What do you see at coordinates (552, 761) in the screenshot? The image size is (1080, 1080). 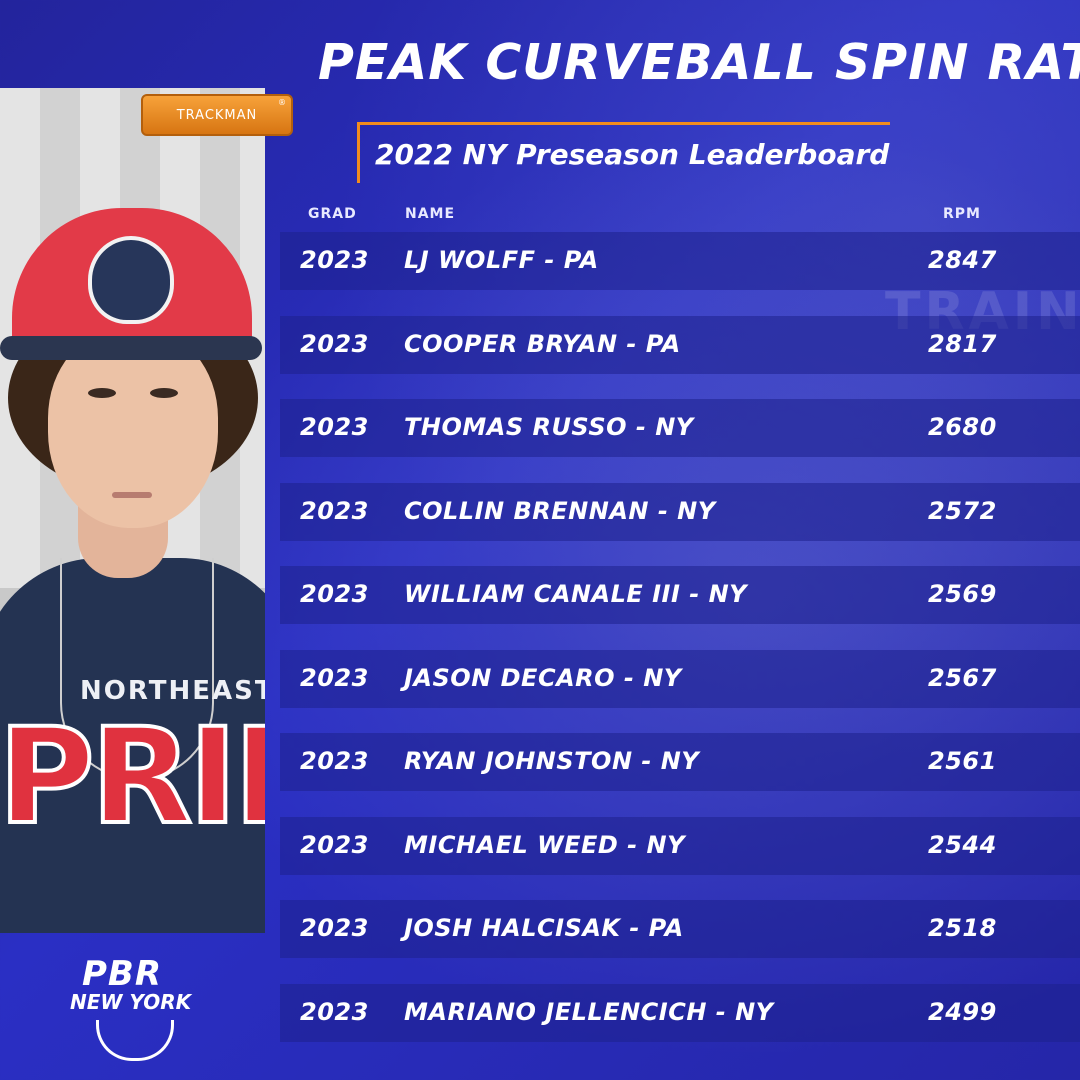 I see `name-cell: RYAN JOHNSTON - NY` at bounding box center [552, 761].